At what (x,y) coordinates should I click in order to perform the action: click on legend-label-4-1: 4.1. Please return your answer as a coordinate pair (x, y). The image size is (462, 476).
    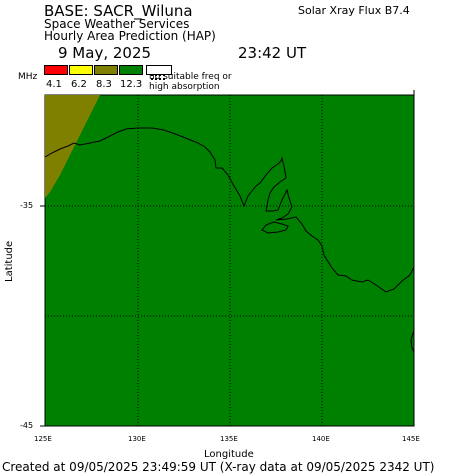
    Looking at the image, I should click on (54, 84).